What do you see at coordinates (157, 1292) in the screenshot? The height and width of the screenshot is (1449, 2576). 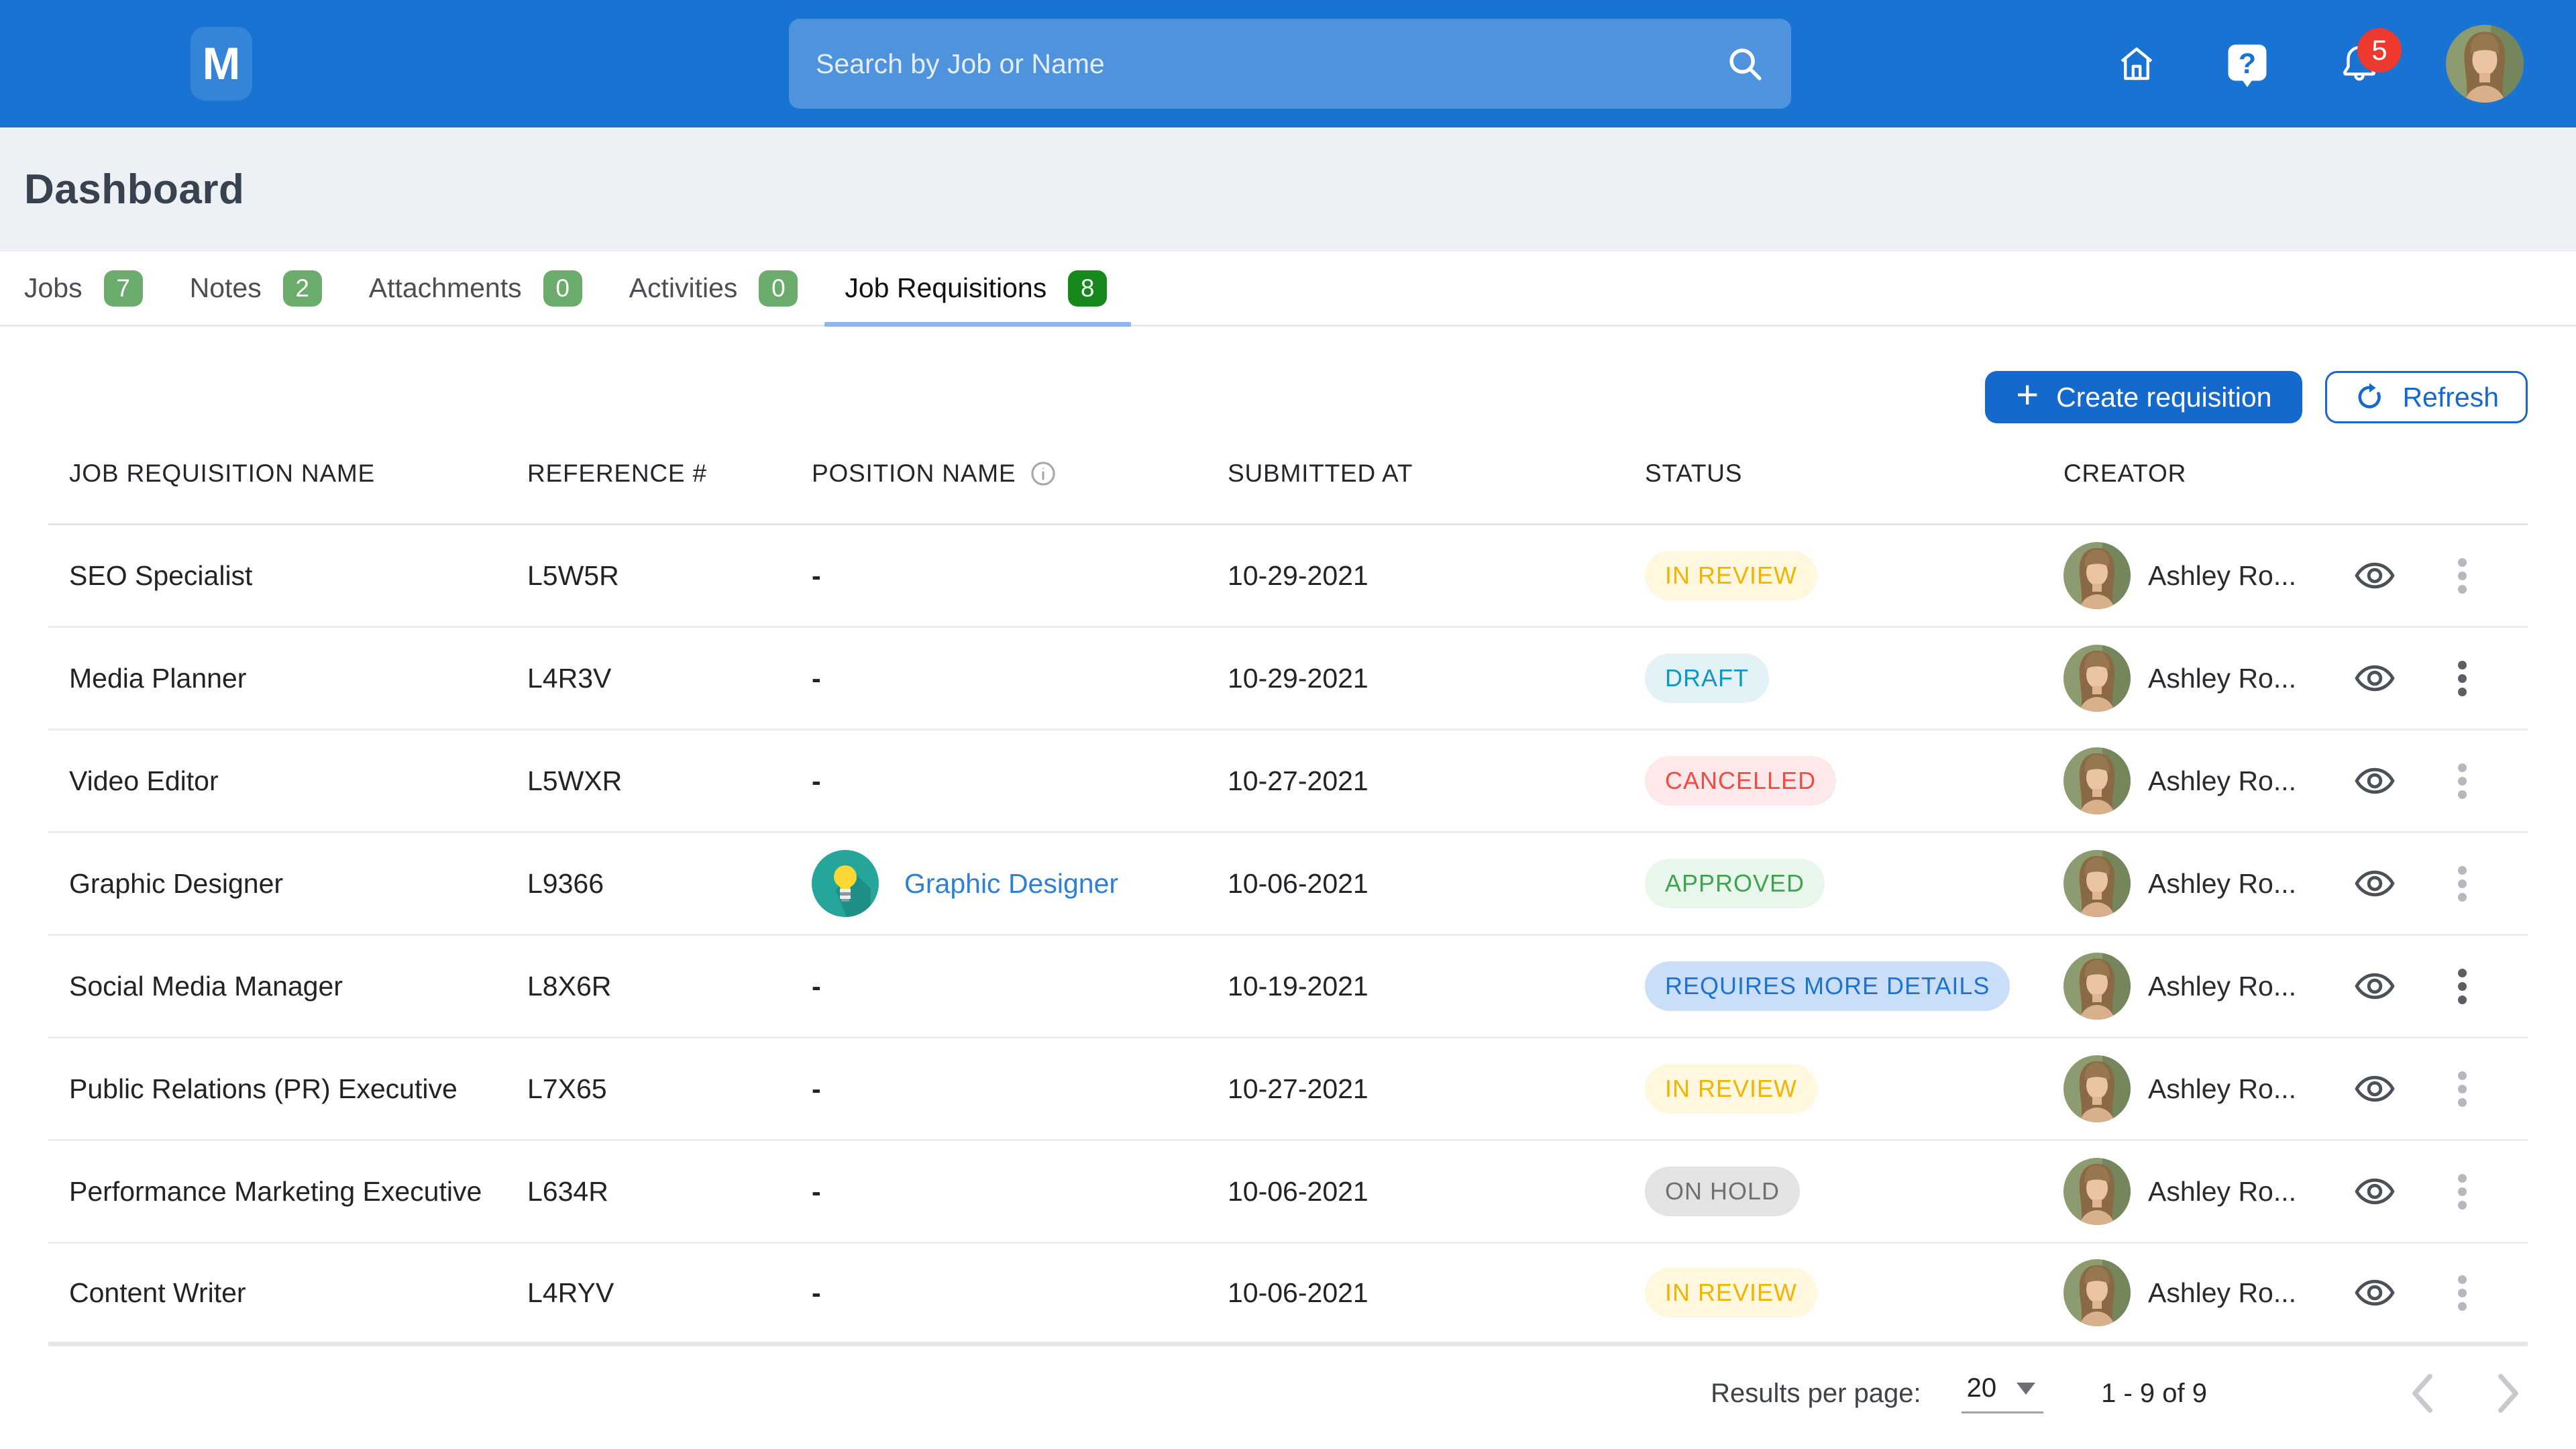 I see `requisition-name: Content Writer` at bounding box center [157, 1292].